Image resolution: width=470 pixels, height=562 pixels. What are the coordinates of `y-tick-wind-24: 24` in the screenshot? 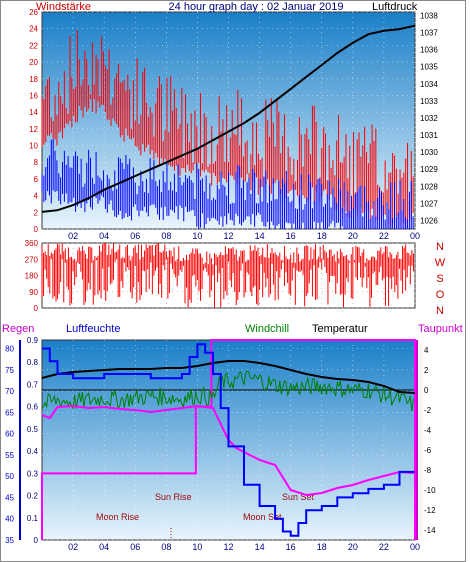 It's located at (33, 29).